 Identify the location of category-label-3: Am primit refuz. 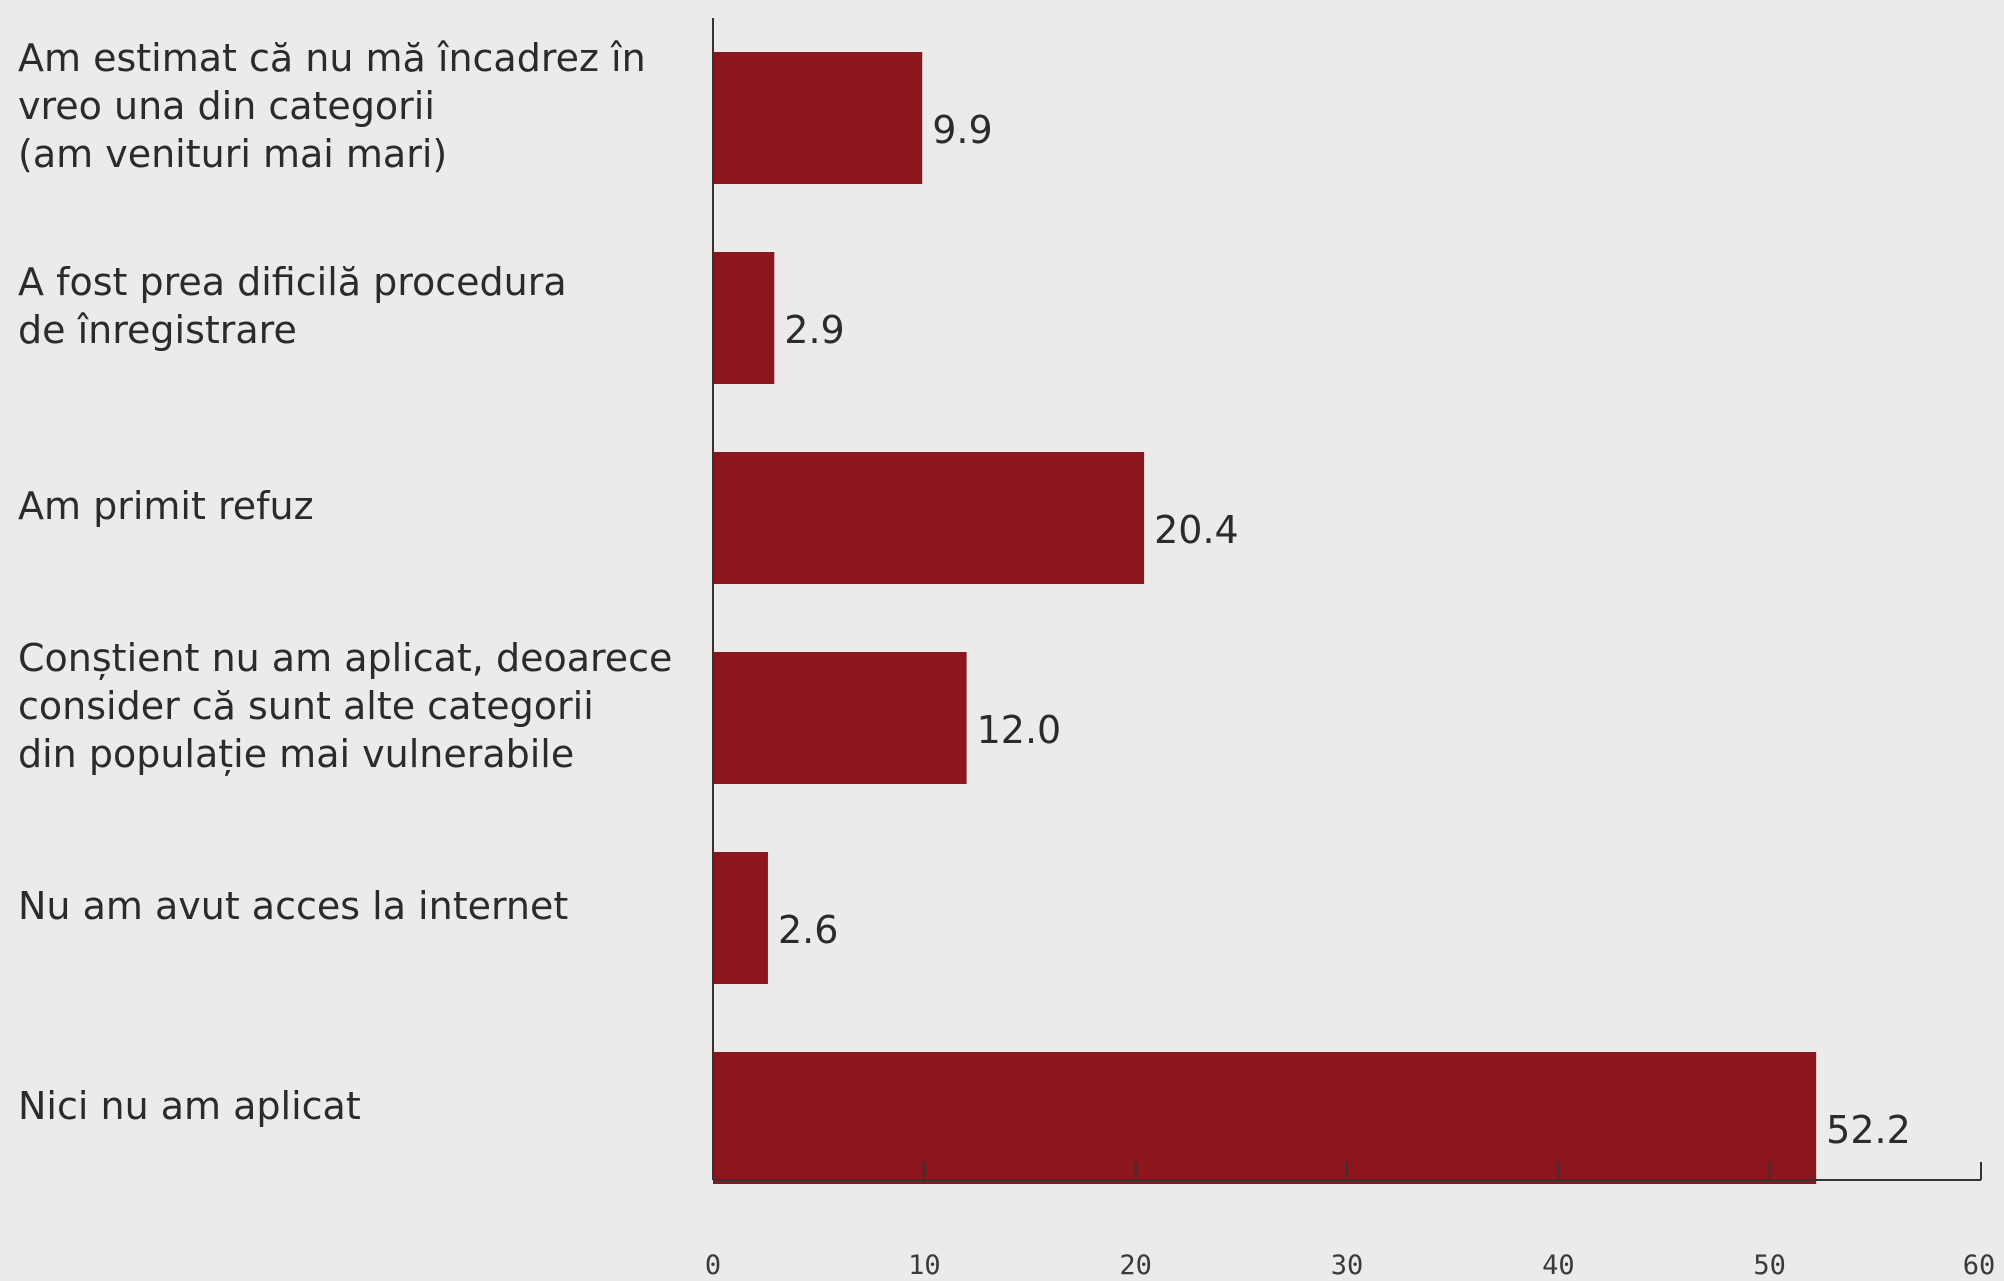
(166, 506).